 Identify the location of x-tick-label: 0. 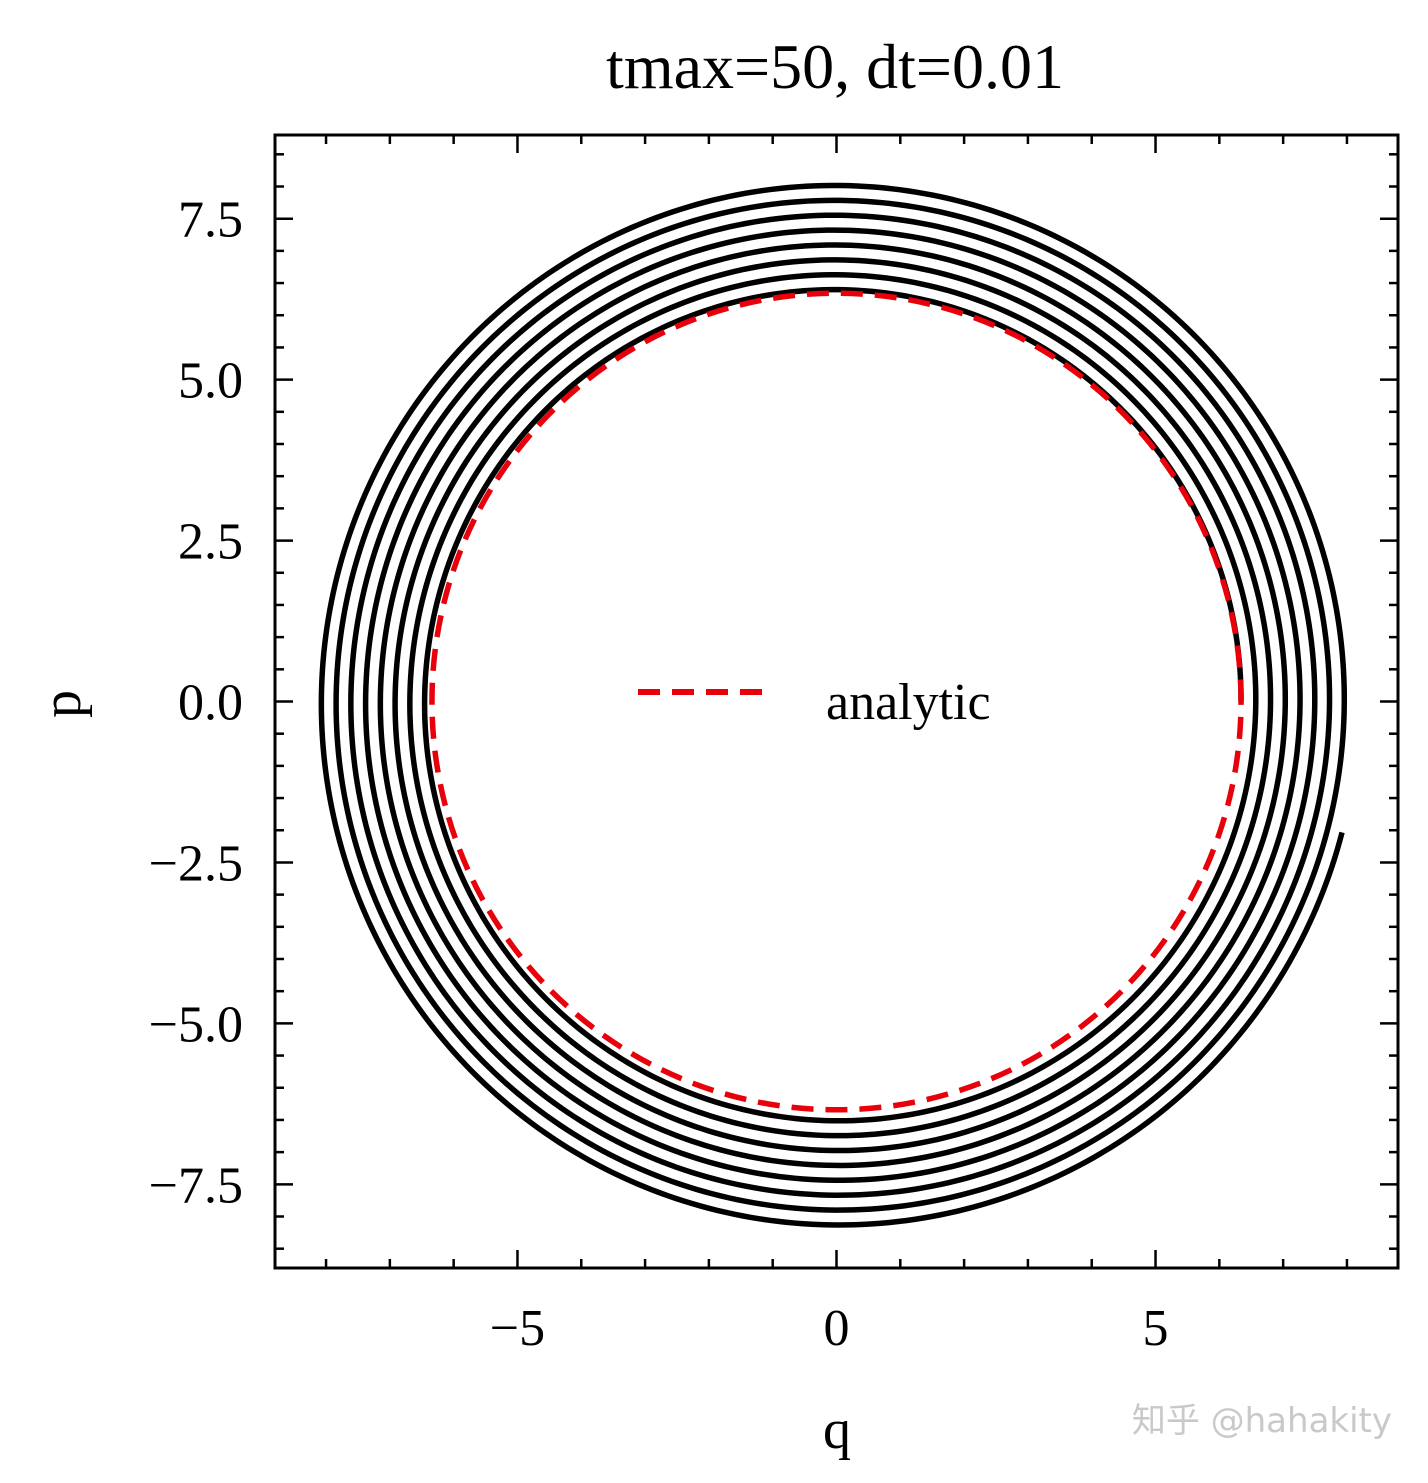
(837, 1328).